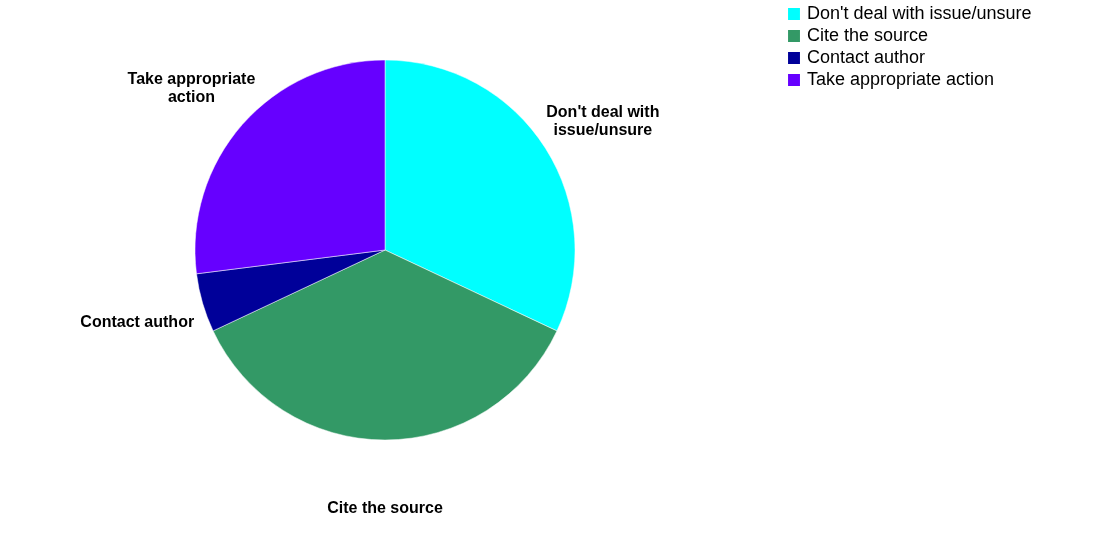  I want to click on legend-label: Don't deal with issue/unsure, so click(919, 13).